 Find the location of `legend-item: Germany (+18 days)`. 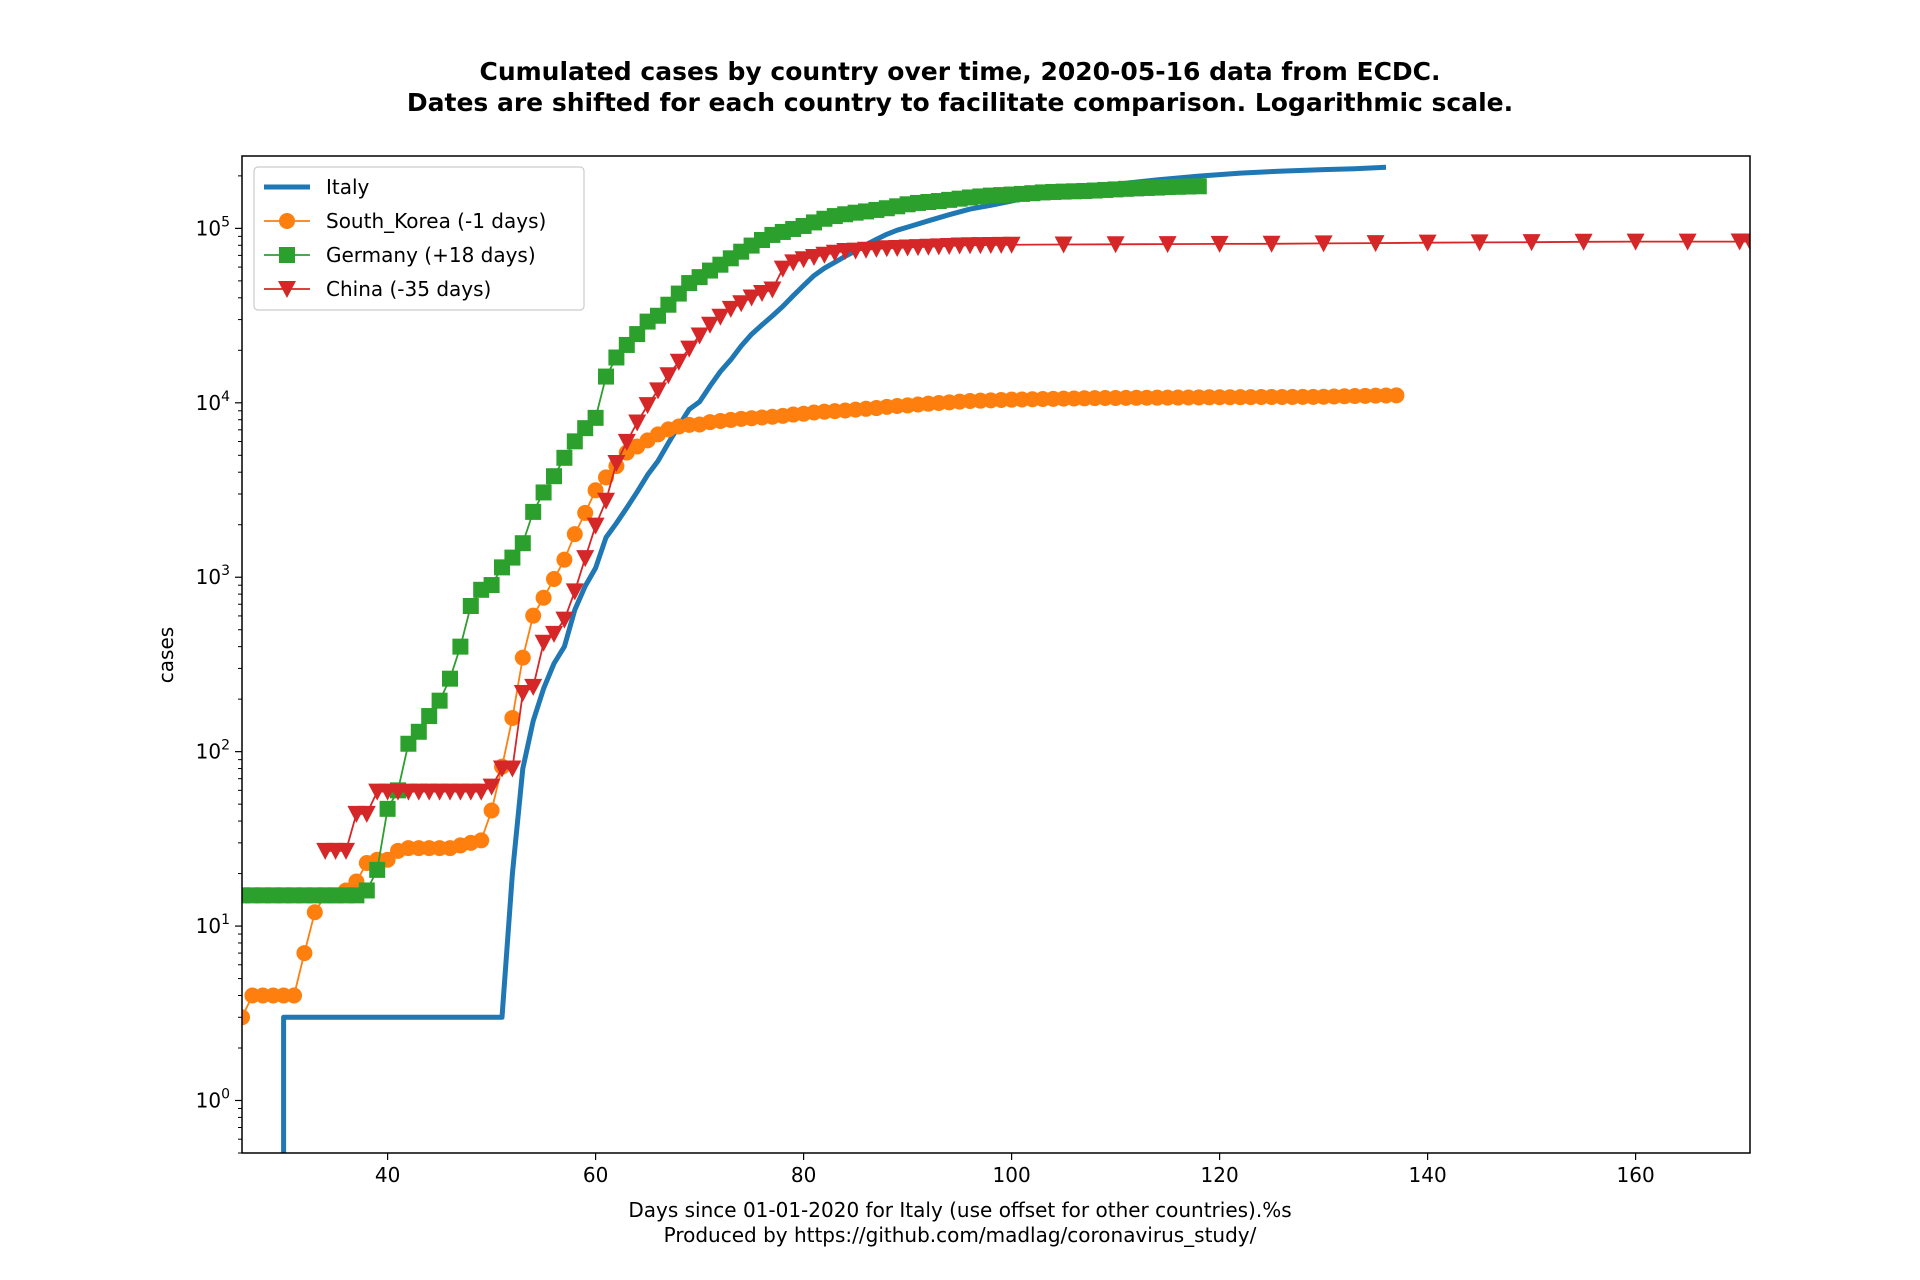

legend-item: Germany (+18 days) is located at coordinates (400, 255).